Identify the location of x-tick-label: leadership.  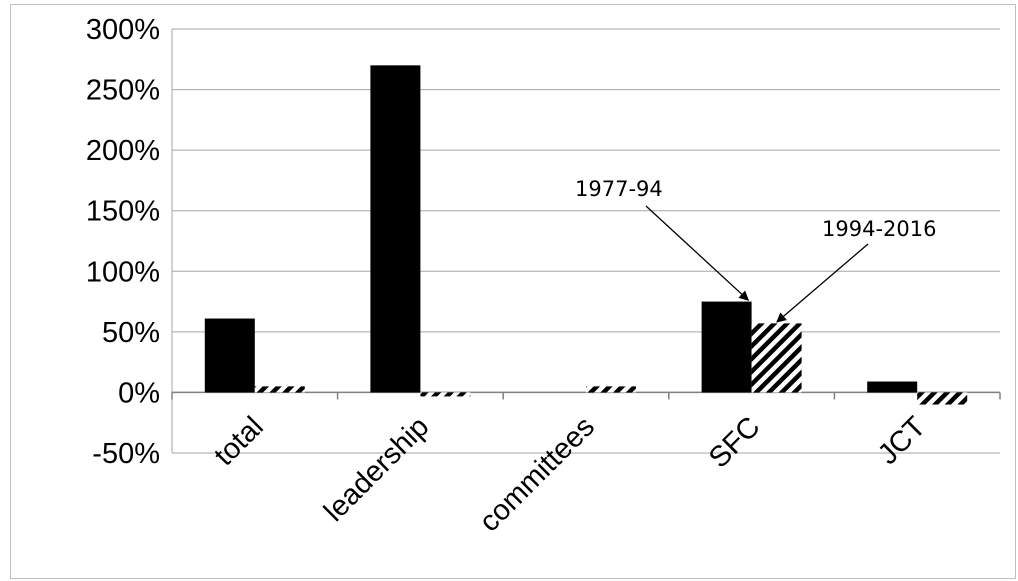
(376, 469).